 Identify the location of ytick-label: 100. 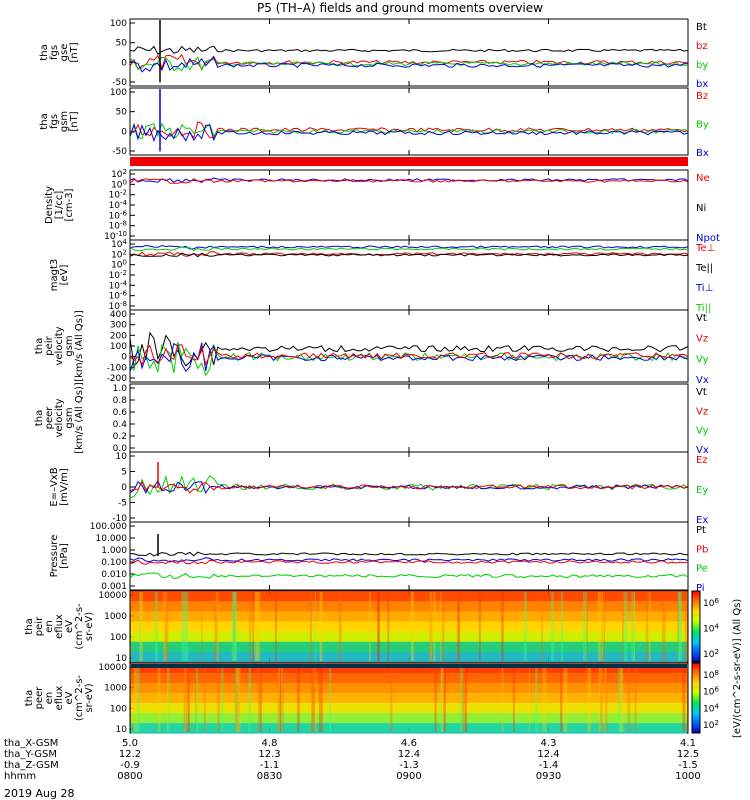
(118, 24).